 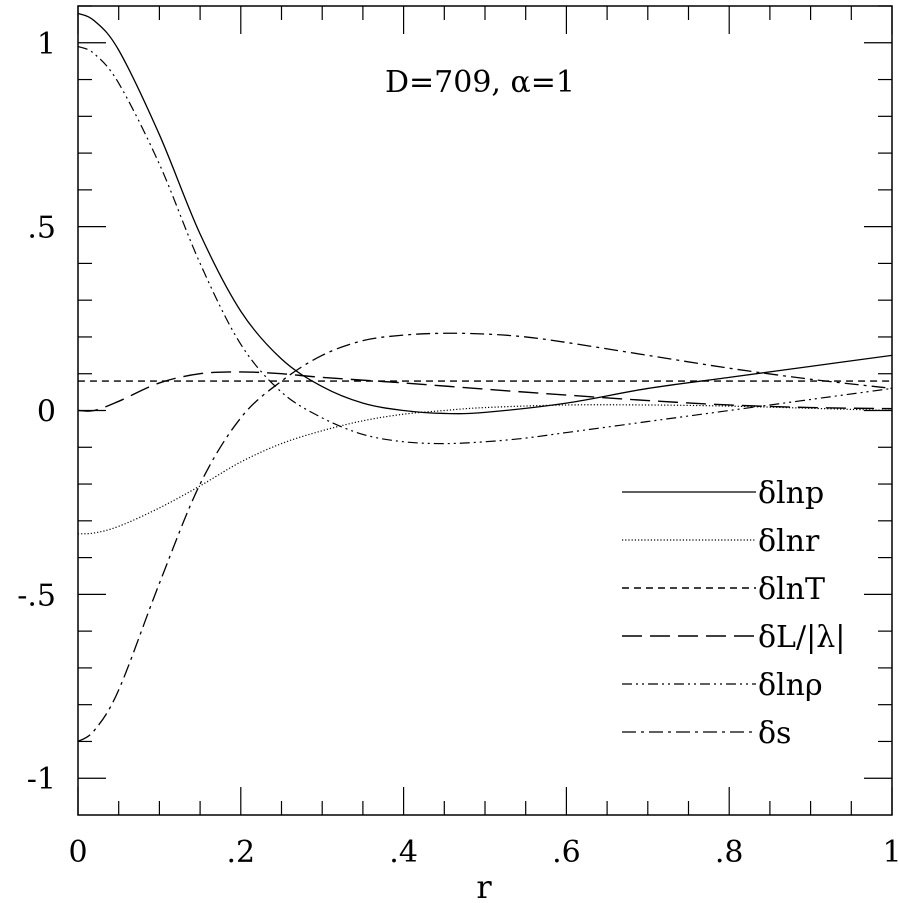 I want to click on x-tick-label: 0, so click(x=77, y=852).